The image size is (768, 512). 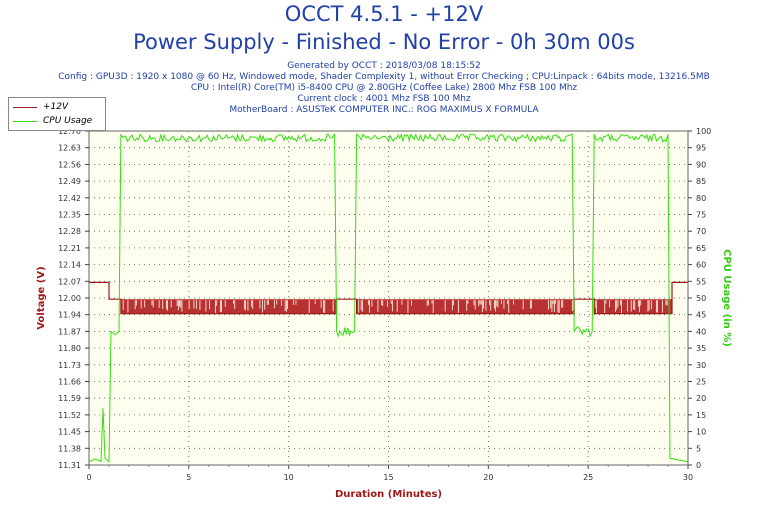 I want to click on y-right-tick-label: 60, so click(x=701, y=265).